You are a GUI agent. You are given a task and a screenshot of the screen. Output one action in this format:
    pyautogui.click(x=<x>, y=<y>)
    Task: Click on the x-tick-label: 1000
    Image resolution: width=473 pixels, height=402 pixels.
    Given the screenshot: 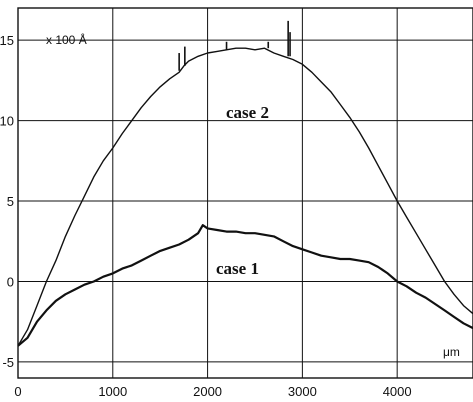 What is the action you would take?
    pyautogui.click(x=112, y=391)
    